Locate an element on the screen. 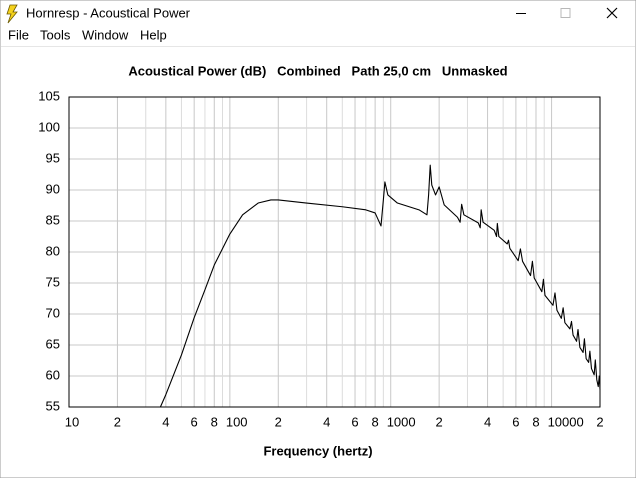  x-tick-label: 100 is located at coordinates (237, 421).